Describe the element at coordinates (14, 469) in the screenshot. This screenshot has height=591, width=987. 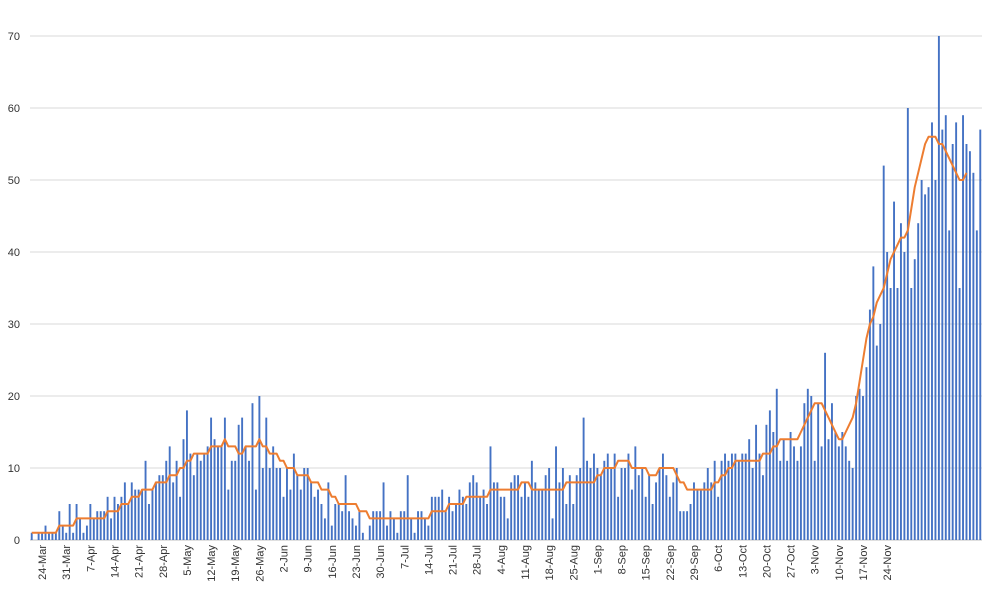
I see `y-tick-label: 10` at that location.